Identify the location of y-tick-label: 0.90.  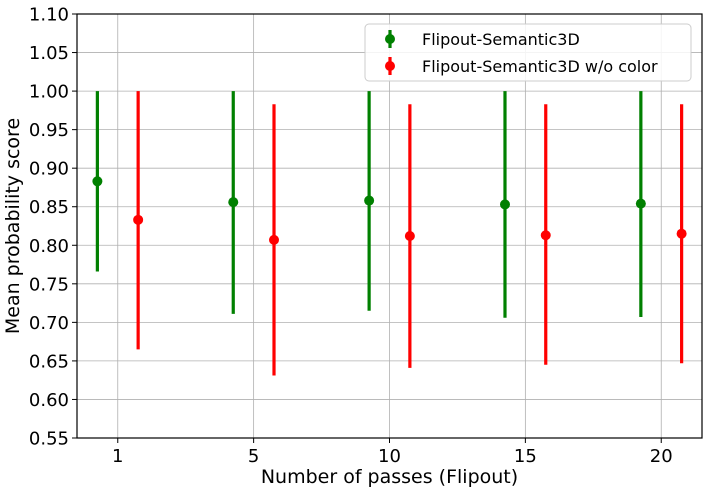
(49, 169).